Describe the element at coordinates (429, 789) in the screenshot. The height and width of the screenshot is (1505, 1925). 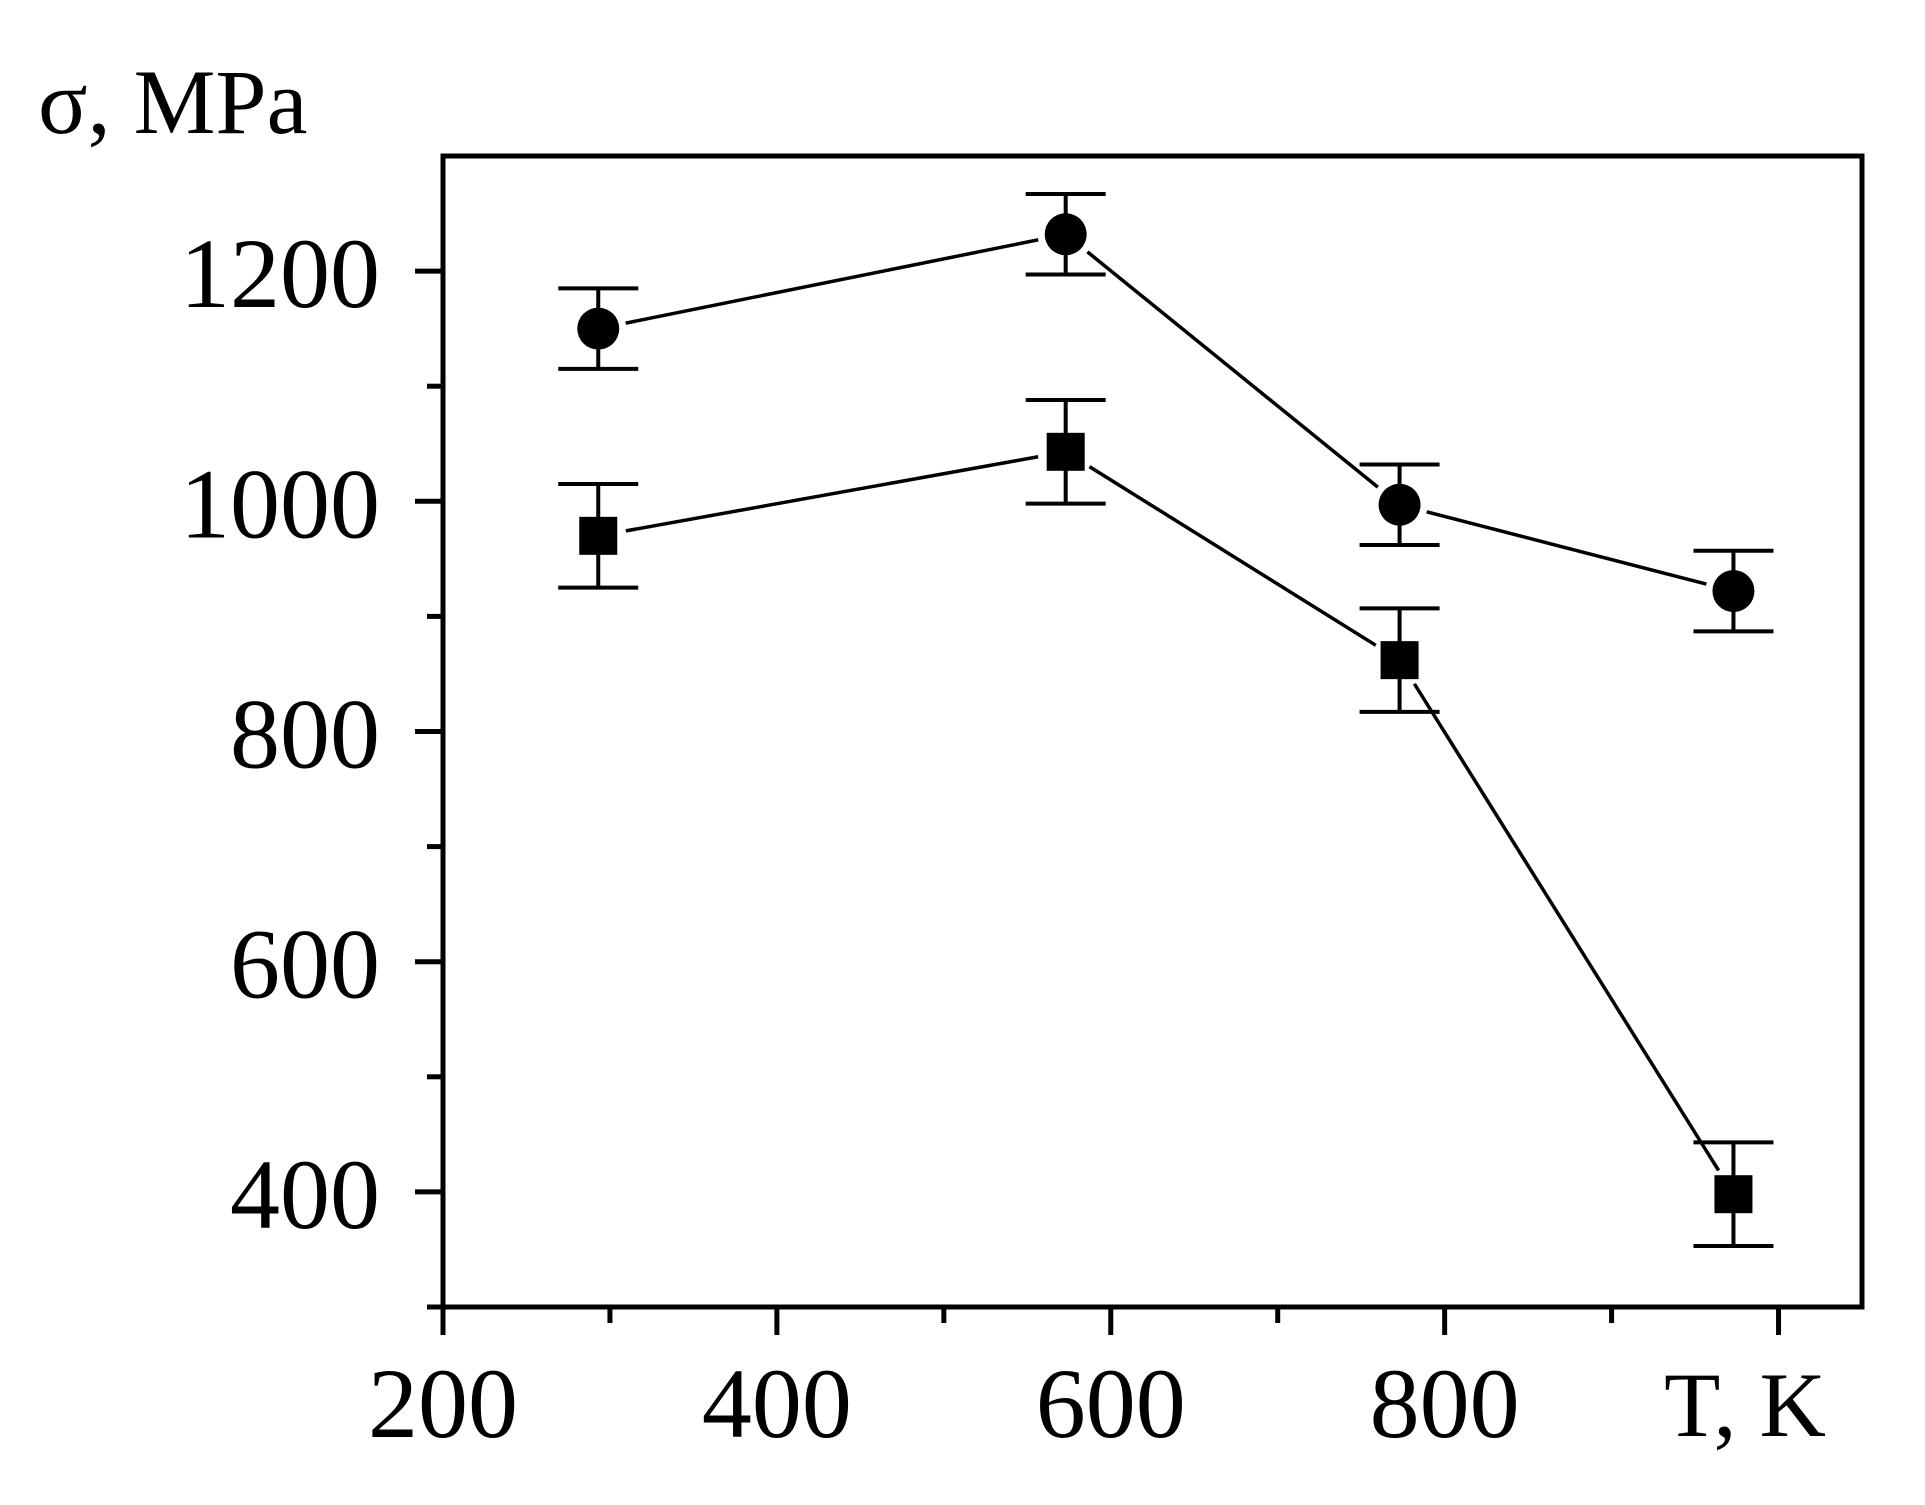
I see `y-axis-ticks` at that location.